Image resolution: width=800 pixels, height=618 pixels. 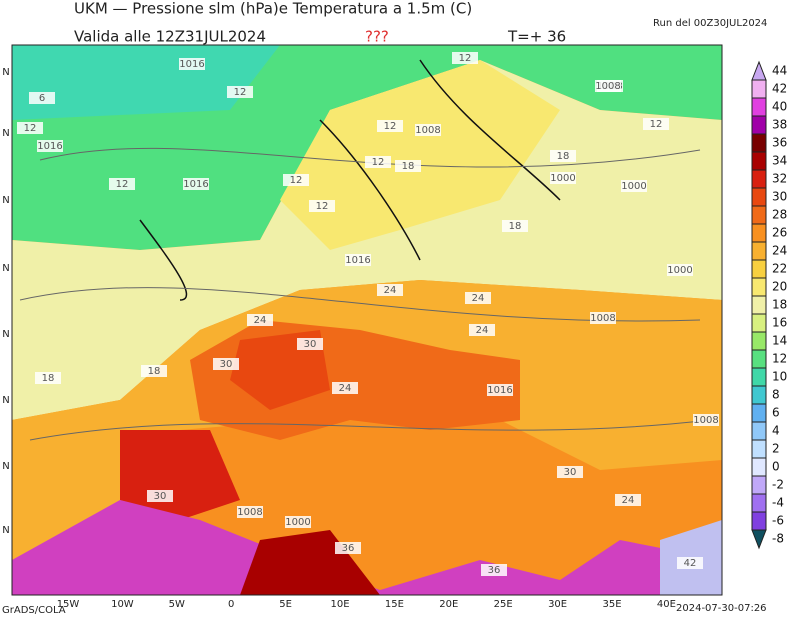 I want to click on x-label: 0, so click(x=231, y=604).